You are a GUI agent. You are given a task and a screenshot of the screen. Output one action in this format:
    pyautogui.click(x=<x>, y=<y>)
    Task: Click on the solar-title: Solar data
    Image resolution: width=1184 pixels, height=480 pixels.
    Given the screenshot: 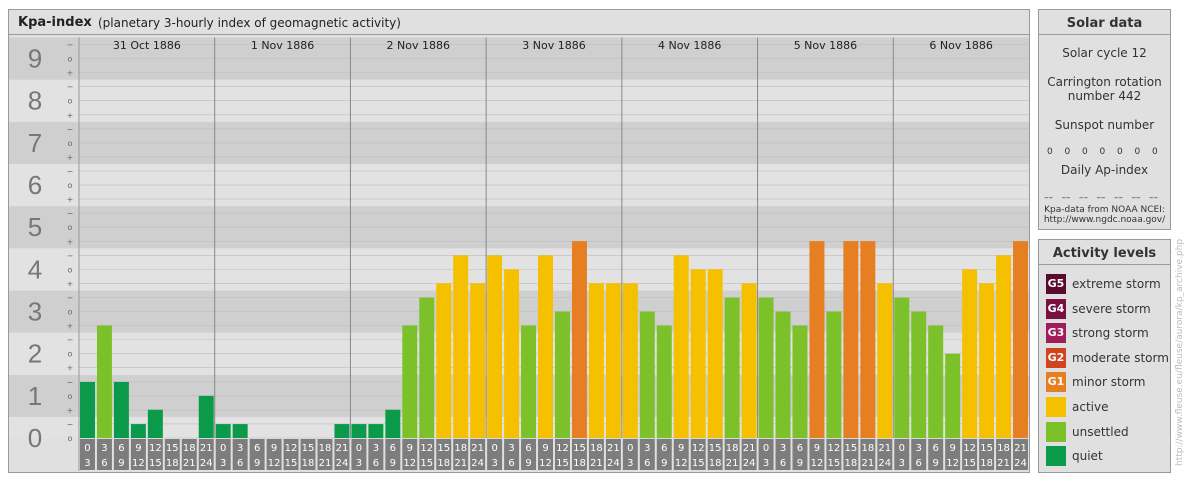 What is the action you would take?
    pyautogui.click(x=1104, y=23)
    